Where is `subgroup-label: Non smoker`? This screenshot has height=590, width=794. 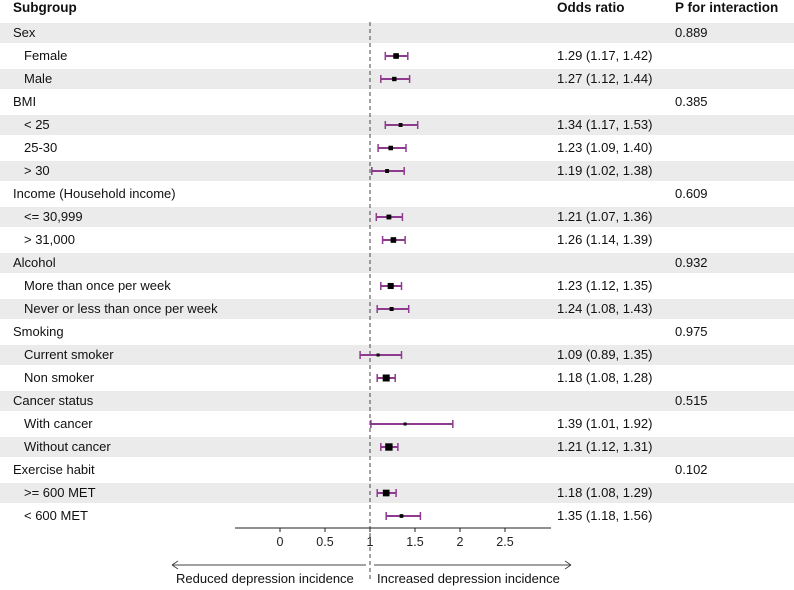 subgroup-label: Non smoker is located at coordinates (59, 377).